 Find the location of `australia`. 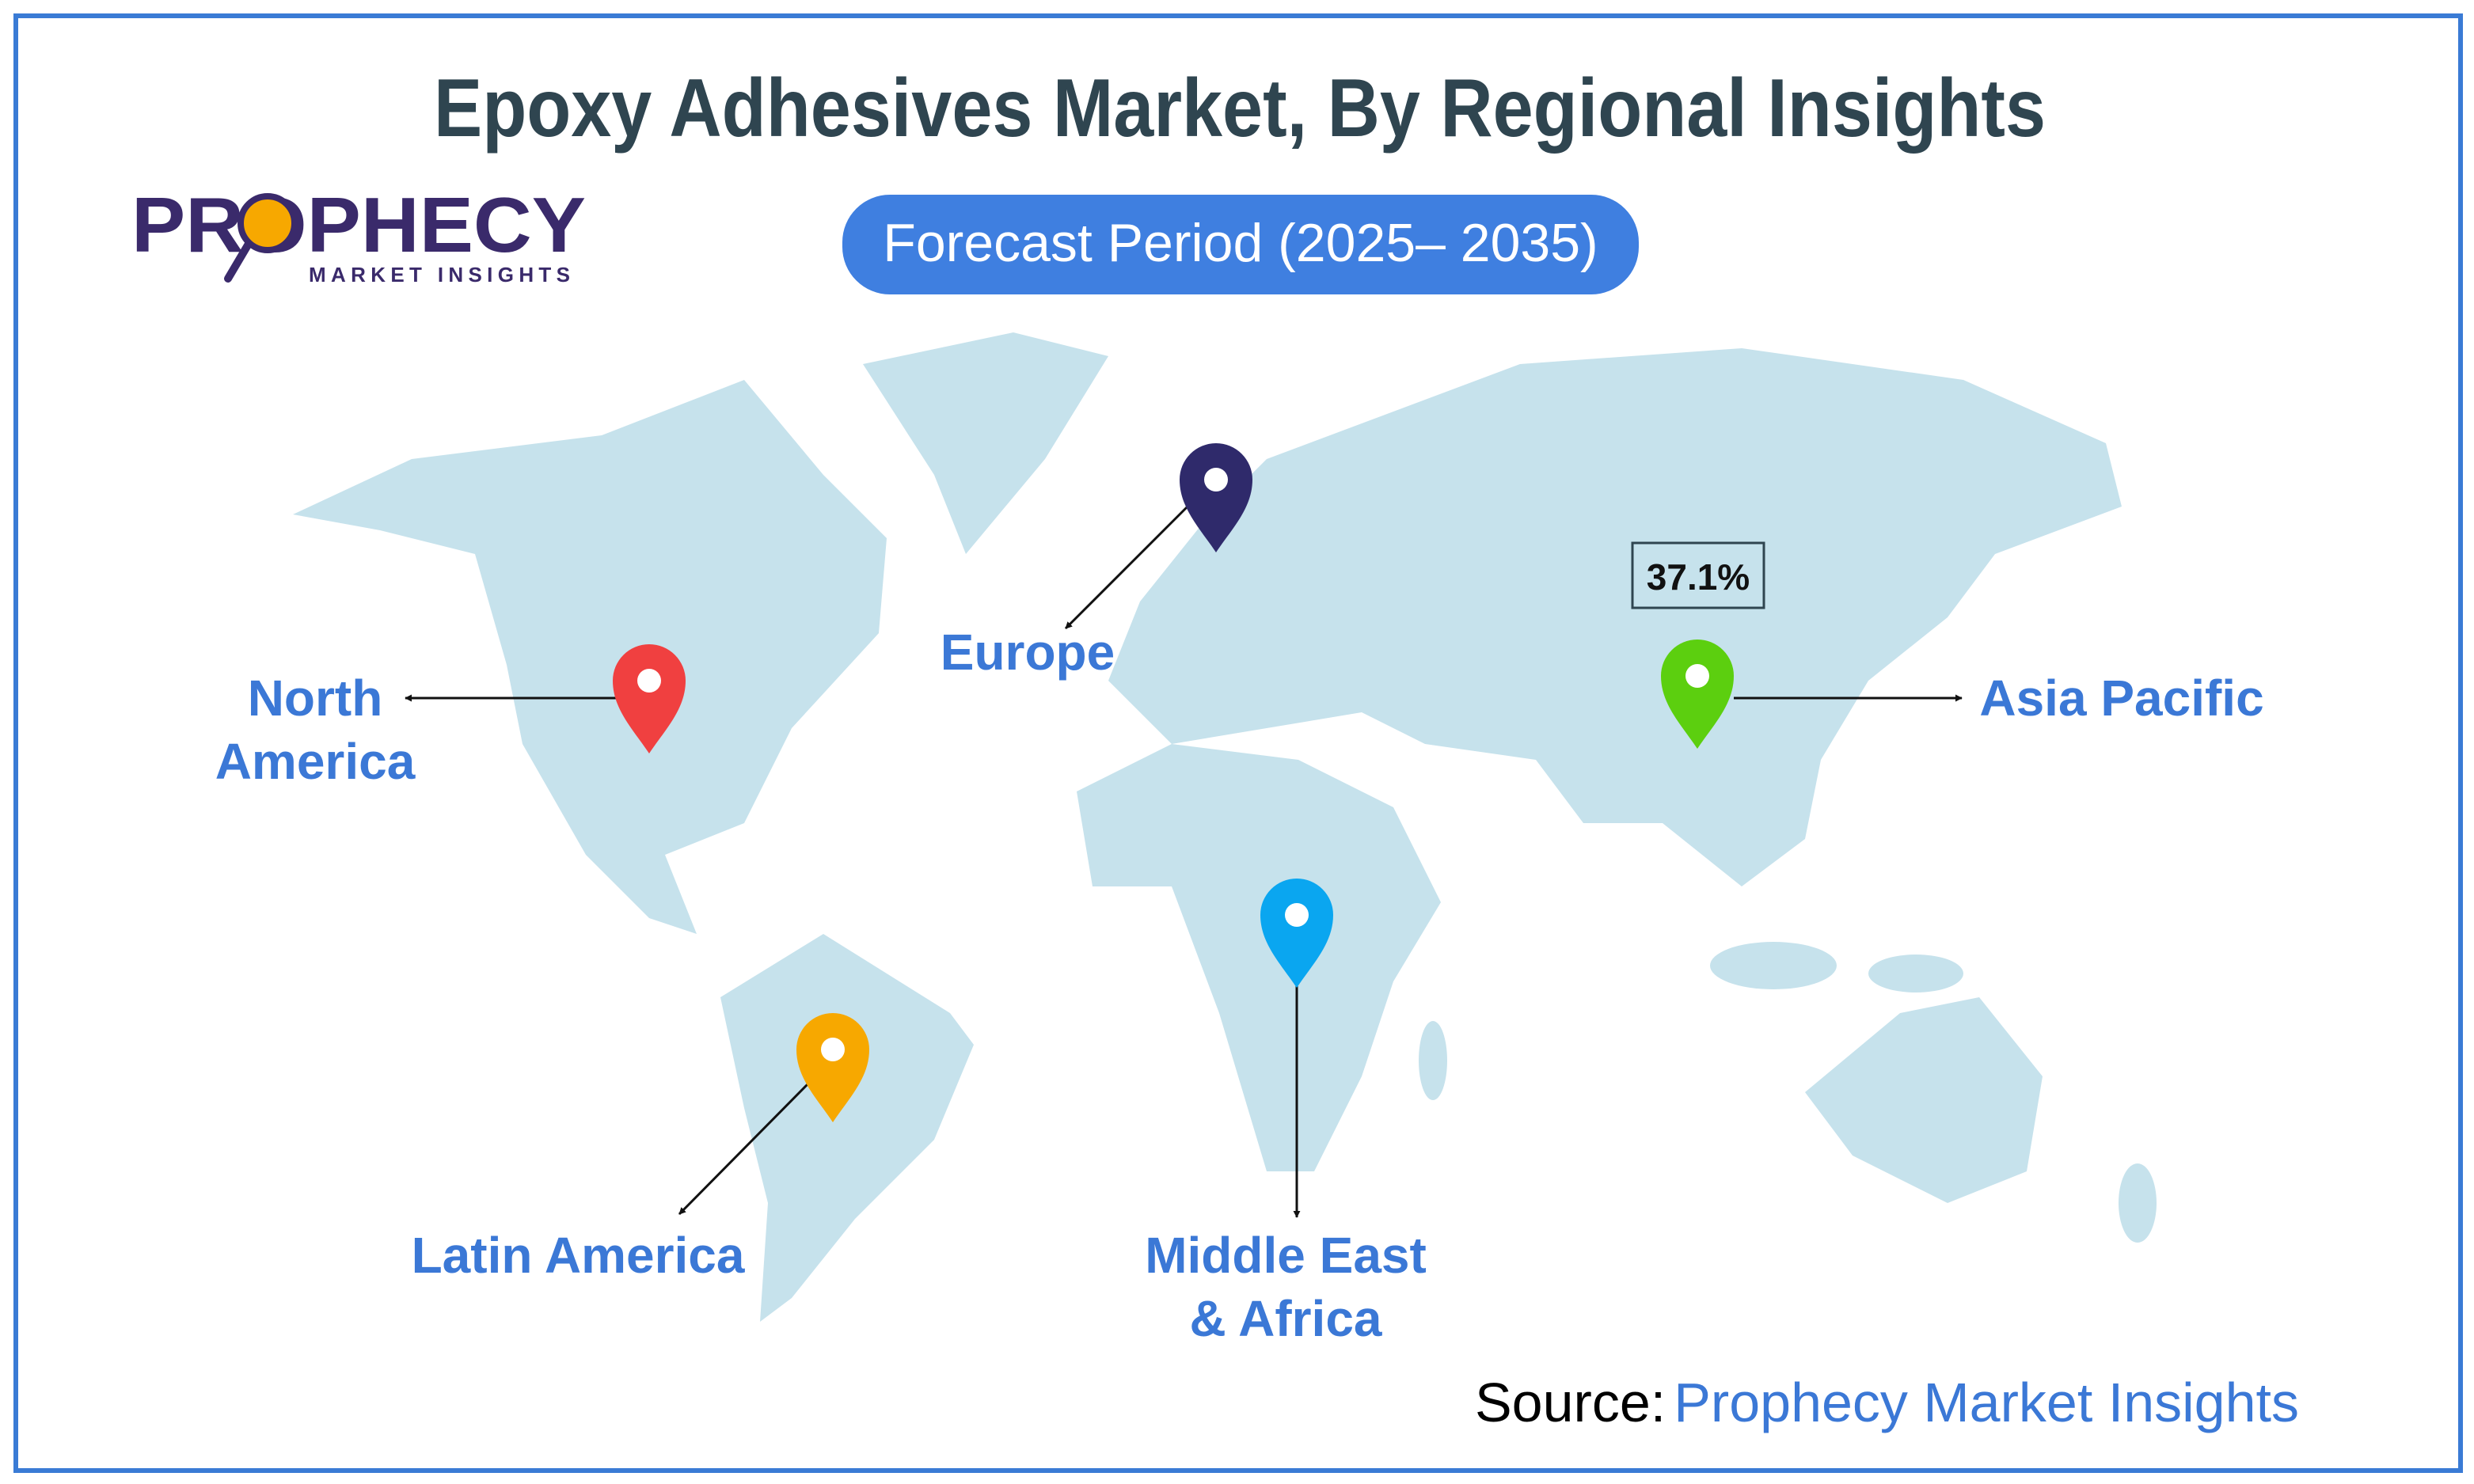

australia is located at coordinates (1924, 1100).